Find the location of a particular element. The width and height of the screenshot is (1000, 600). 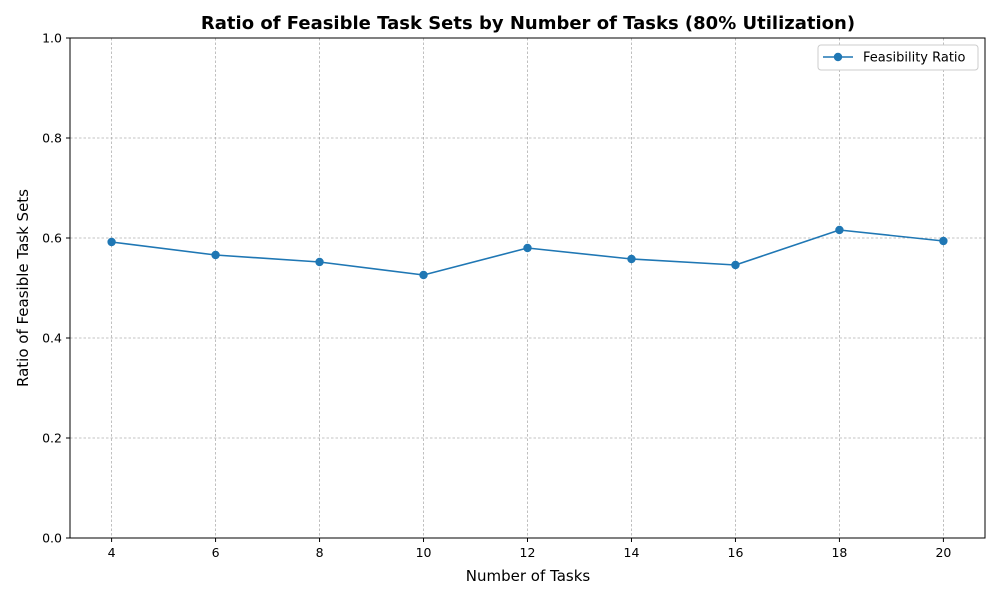

y-axis-label: Ratio of Feasible Task Sets is located at coordinates (23, 288).